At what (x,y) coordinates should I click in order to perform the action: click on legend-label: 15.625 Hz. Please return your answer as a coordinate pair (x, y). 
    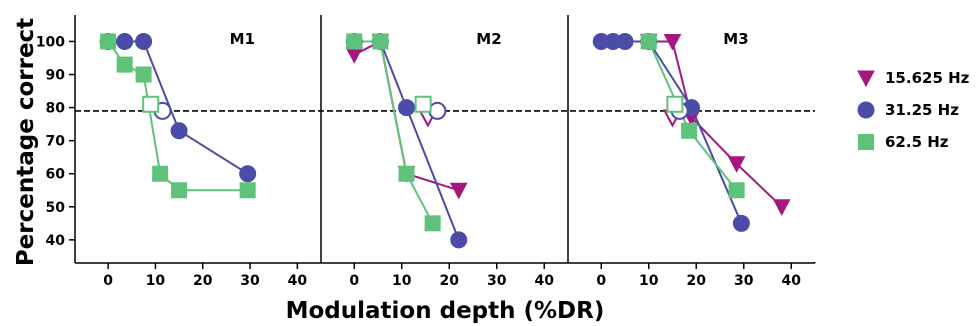
    Looking at the image, I should click on (927, 78).